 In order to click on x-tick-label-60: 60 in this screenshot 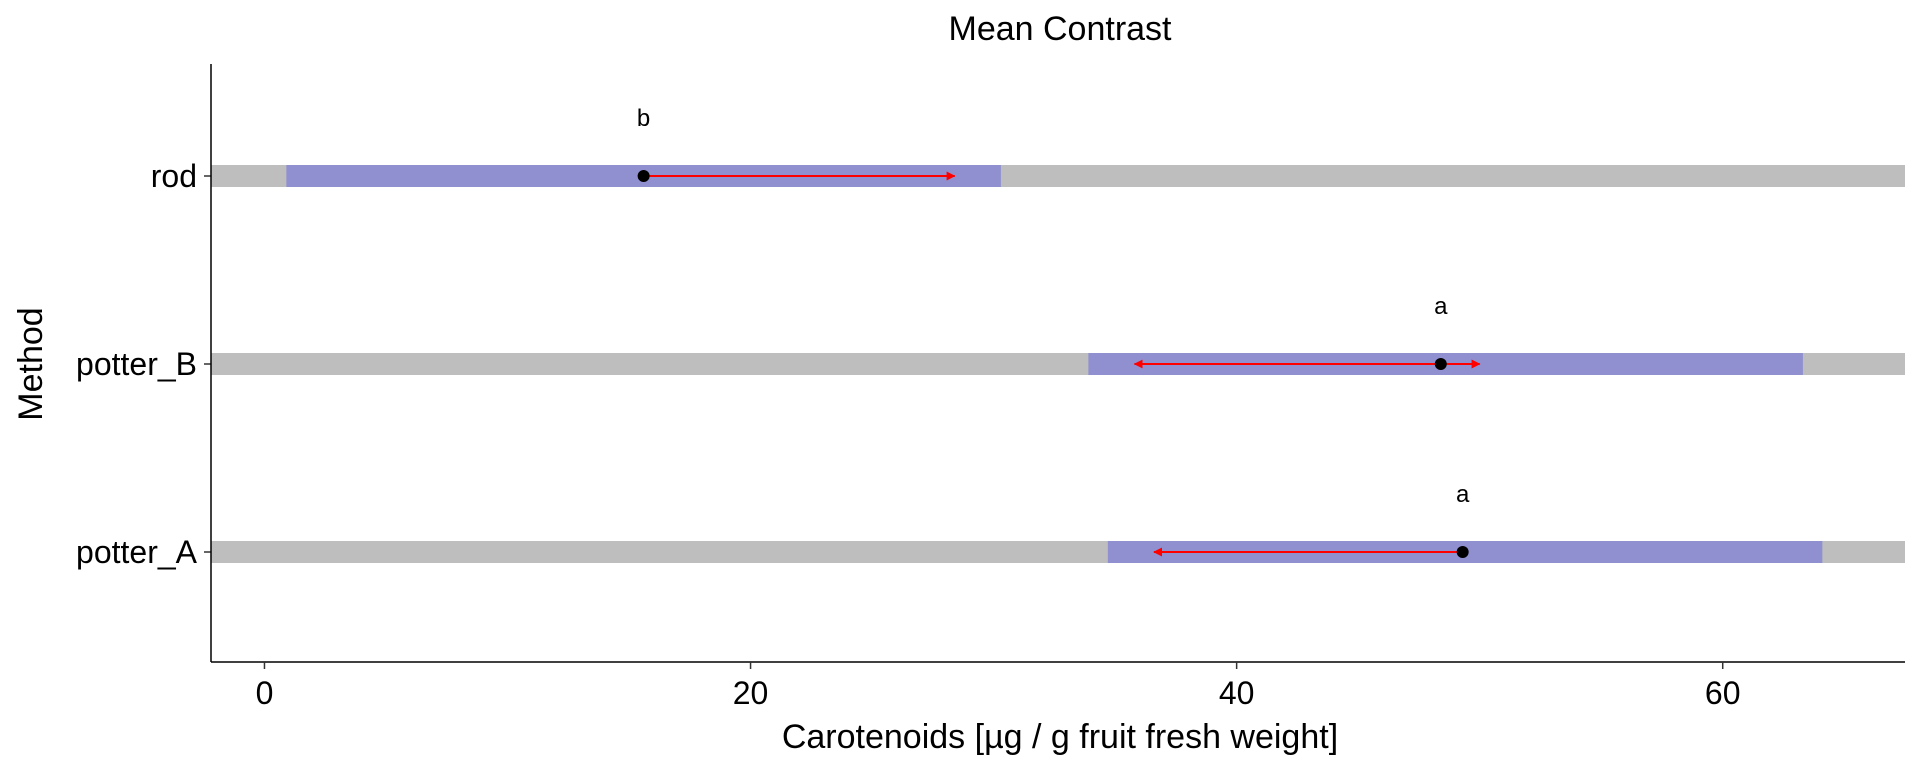, I will do `click(1723, 693)`.